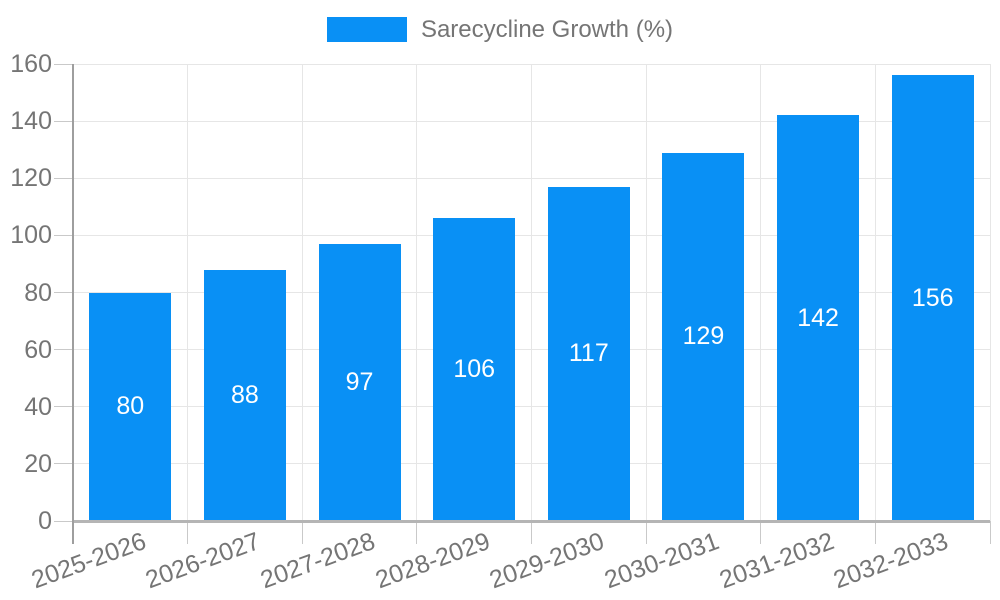  Describe the element at coordinates (776, 561) in the screenshot. I see `x-category-label: 2031-2032` at that location.